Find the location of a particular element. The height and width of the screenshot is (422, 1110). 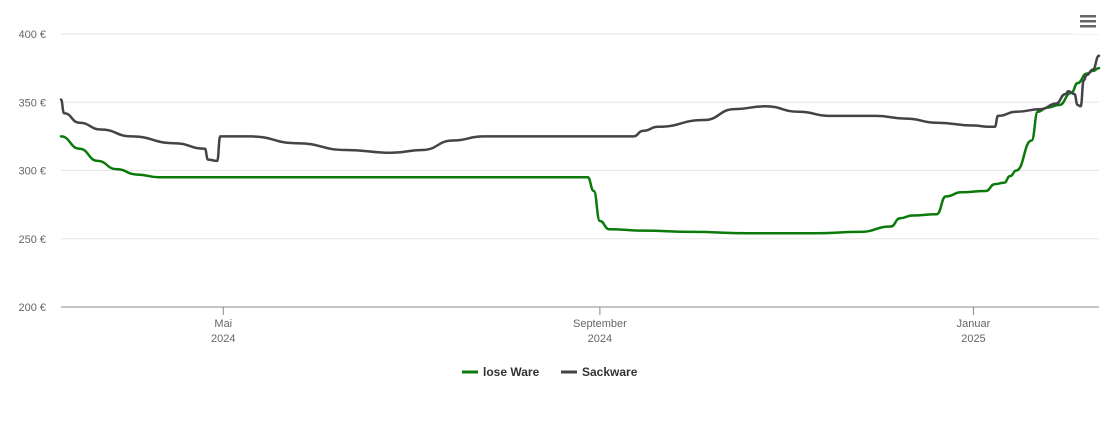

y-tick-label: 300 € is located at coordinates (32, 172).